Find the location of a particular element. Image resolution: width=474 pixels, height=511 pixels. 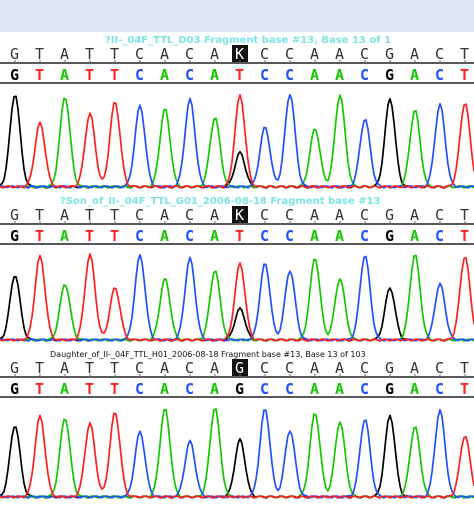

title-band is located at coordinates (237, 16).